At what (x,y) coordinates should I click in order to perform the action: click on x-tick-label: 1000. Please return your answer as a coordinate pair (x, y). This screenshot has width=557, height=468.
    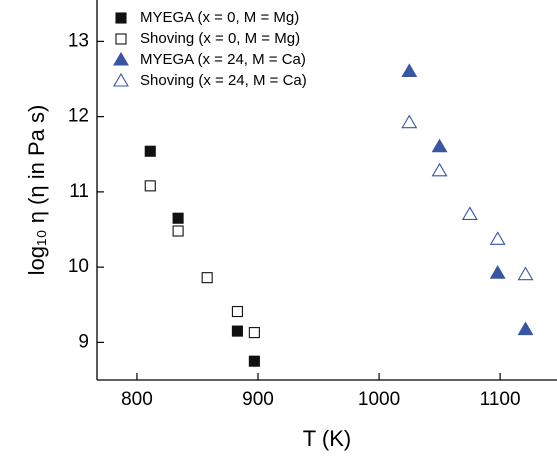
    Looking at the image, I should click on (379, 399).